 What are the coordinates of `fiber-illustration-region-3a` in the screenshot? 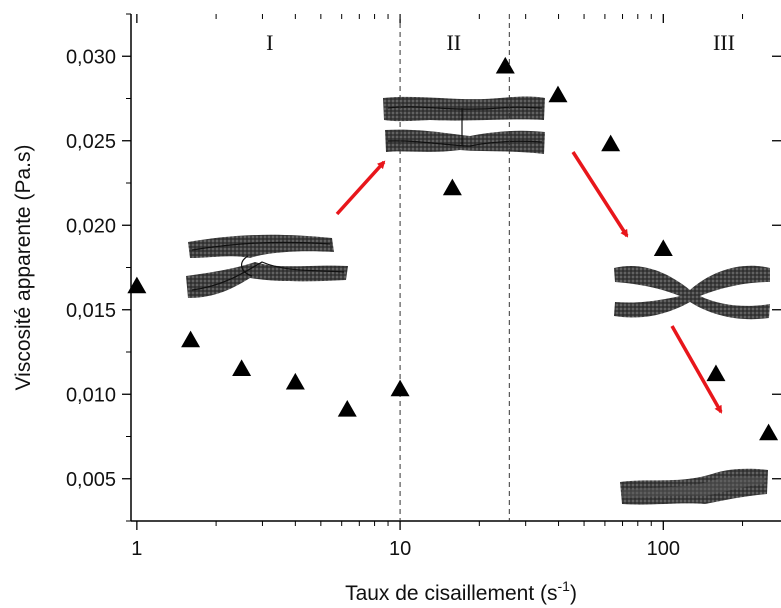 It's located at (692, 292).